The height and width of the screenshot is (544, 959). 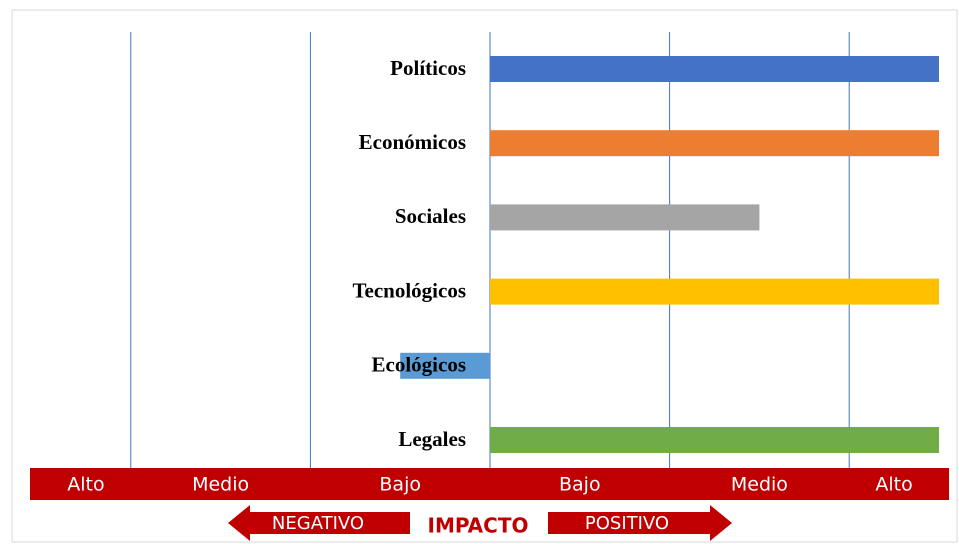 I want to click on axis-title: IMPACTO, so click(x=478, y=526).